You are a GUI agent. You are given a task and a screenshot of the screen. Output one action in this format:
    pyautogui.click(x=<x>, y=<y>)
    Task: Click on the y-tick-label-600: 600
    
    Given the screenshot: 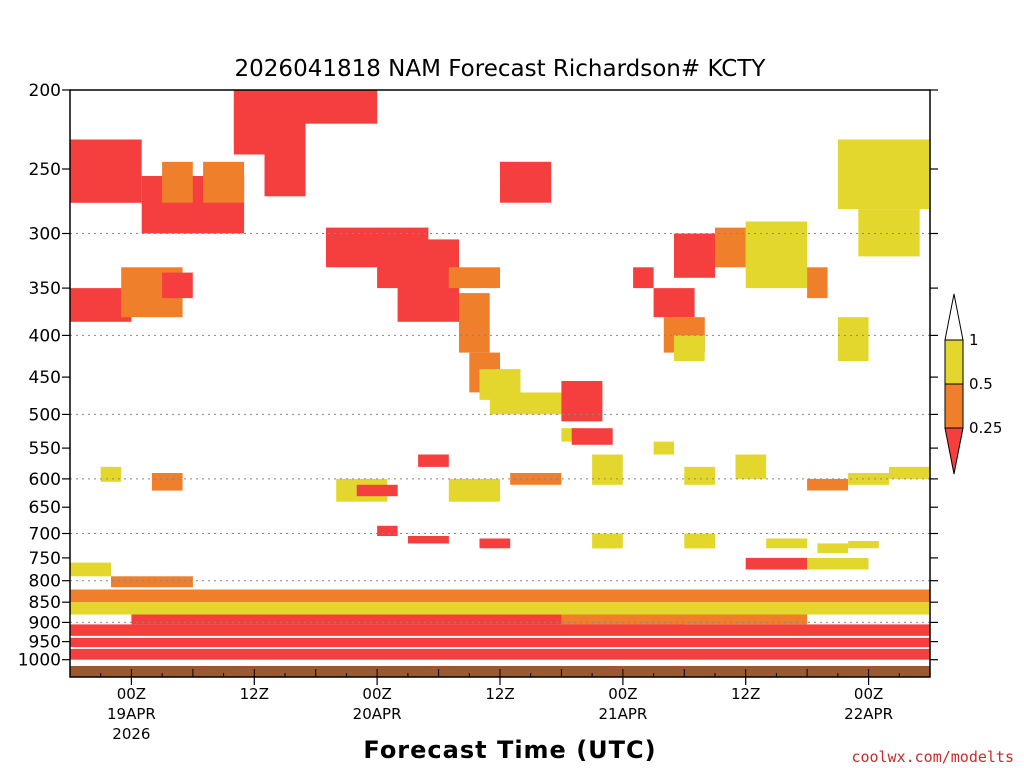 What is the action you would take?
    pyautogui.click(x=45, y=480)
    